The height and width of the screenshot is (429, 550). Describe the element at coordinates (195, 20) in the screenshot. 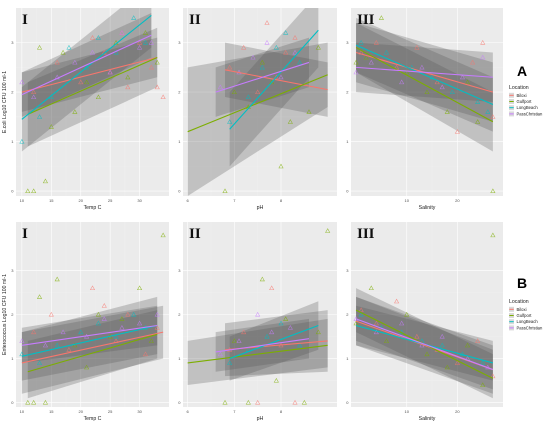

I see `panel-label: II` at that location.